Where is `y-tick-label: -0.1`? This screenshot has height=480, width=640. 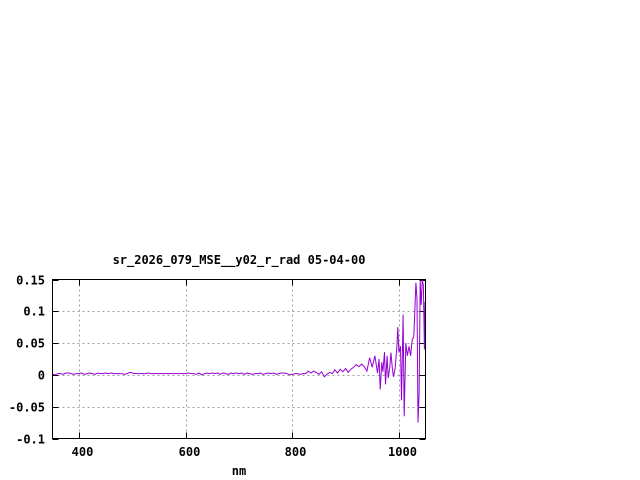 y-tick-label: -0.1 is located at coordinates (30, 440).